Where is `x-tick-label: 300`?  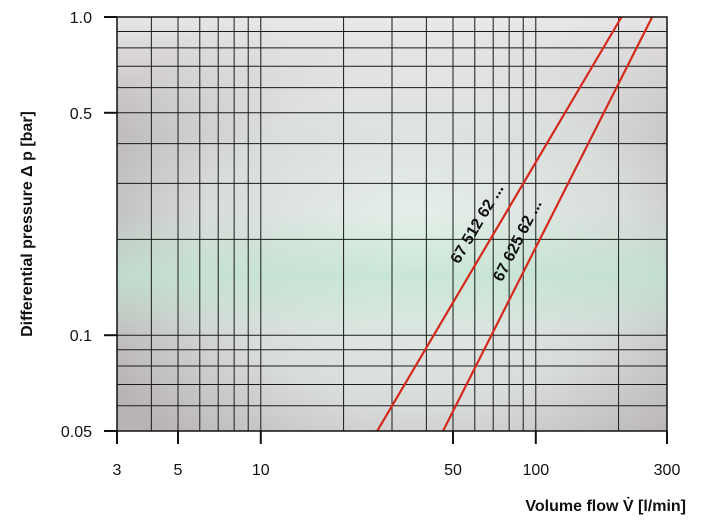
x-tick-label: 300 is located at coordinates (667, 470).